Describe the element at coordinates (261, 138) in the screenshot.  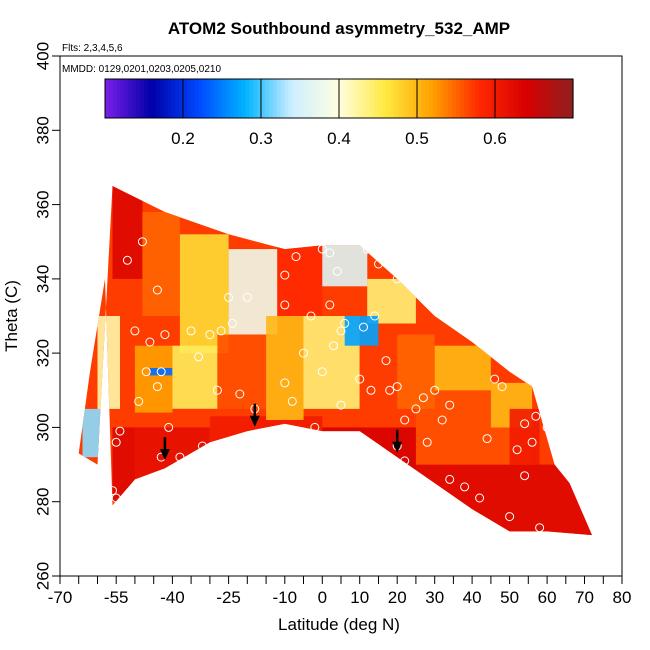
I see `colorbar-tick-label: 0.3` at that location.